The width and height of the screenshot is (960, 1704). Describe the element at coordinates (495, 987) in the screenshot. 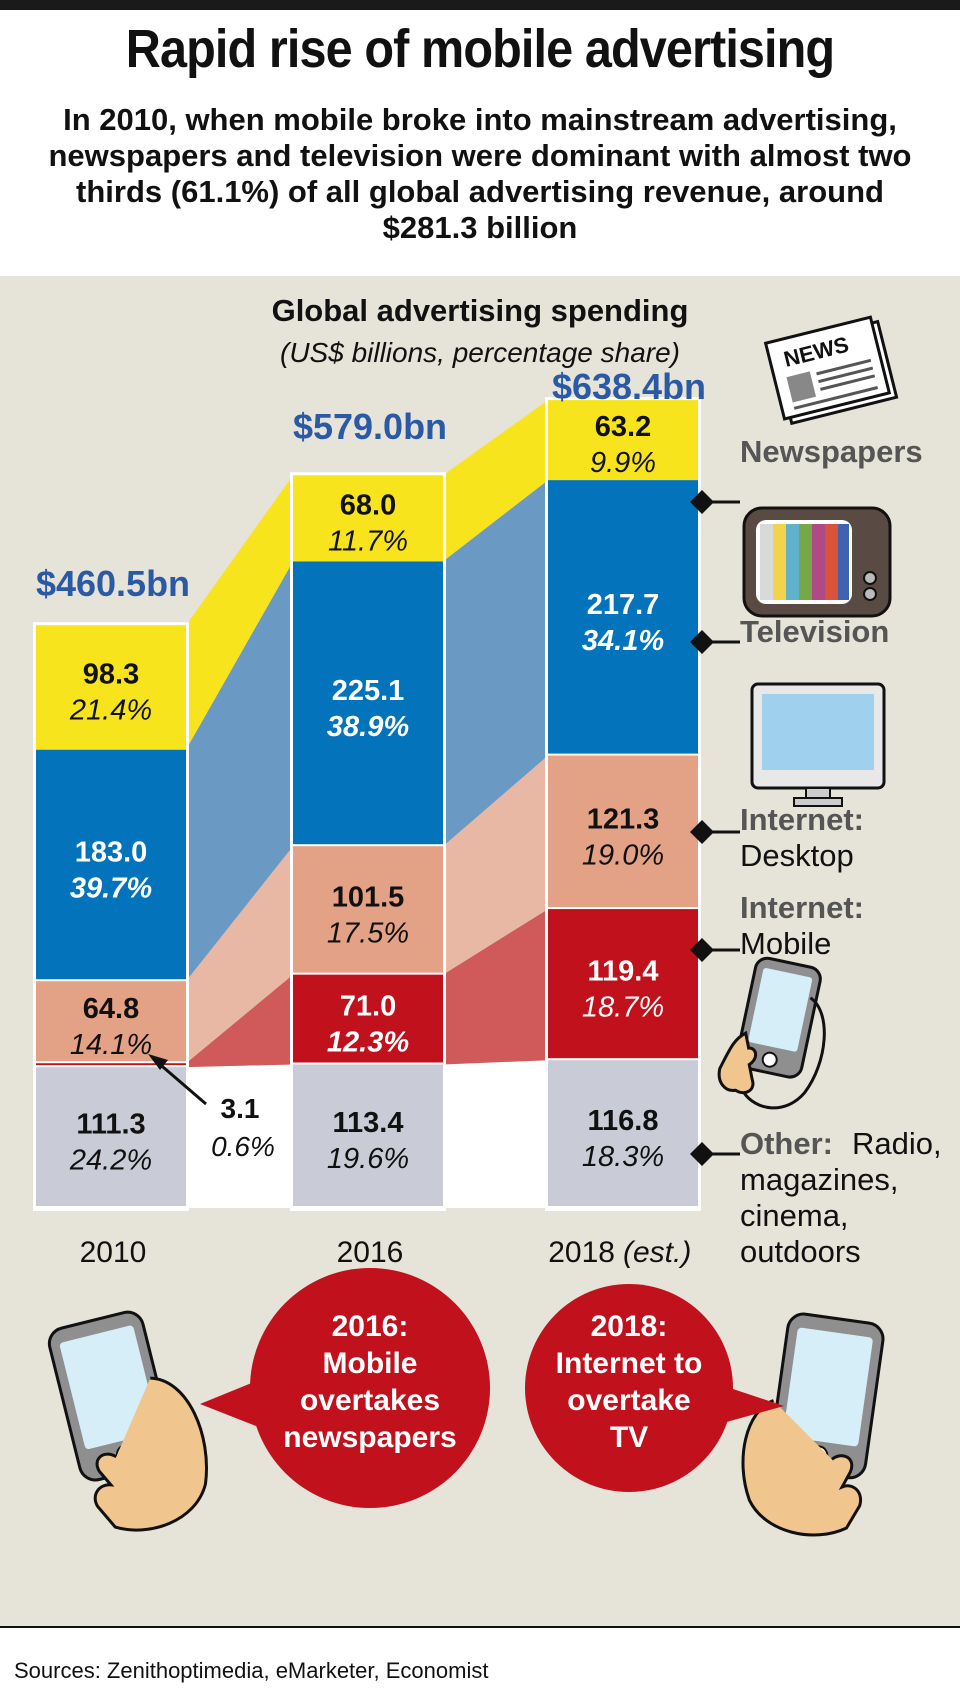

I see `flow-mobile-2016-2018` at that location.